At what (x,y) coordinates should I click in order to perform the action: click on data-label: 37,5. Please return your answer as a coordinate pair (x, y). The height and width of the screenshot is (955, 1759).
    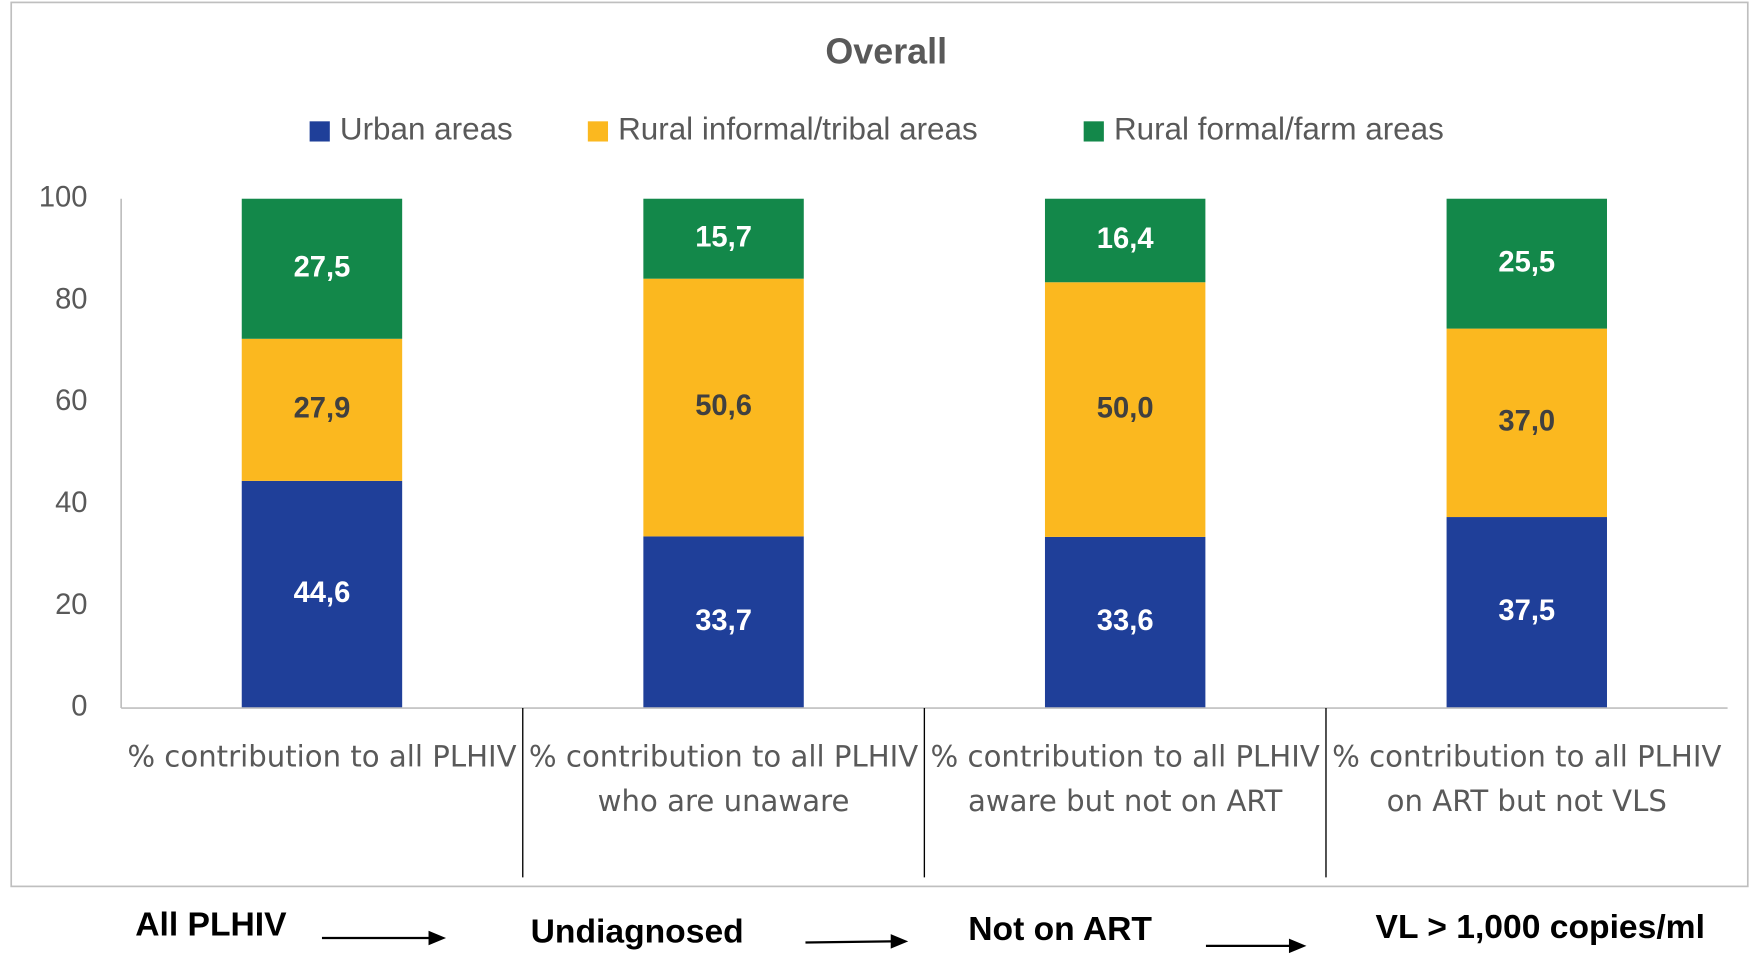
    Looking at the image, I should click on (1526, 611).